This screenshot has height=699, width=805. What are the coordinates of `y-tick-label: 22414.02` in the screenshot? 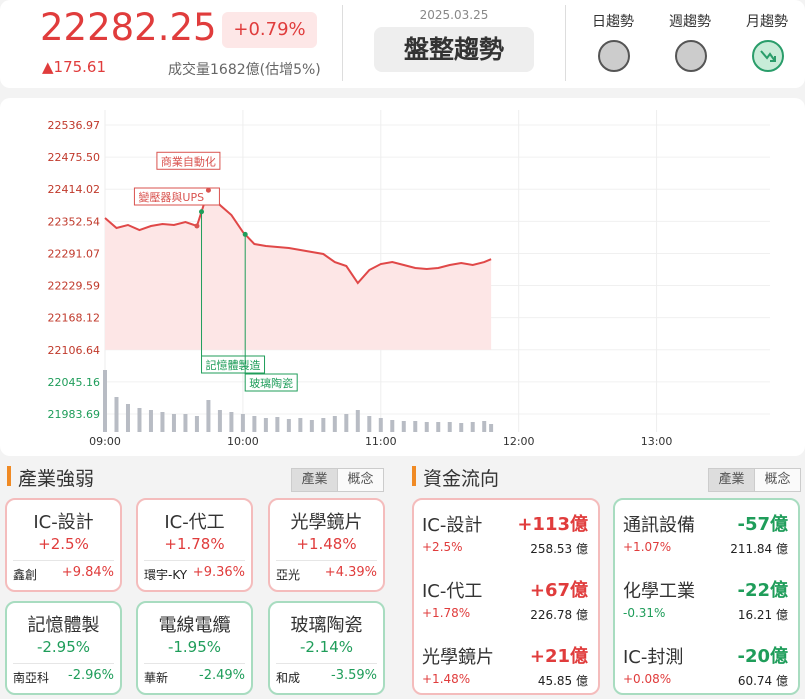 It's located at (74, 189).